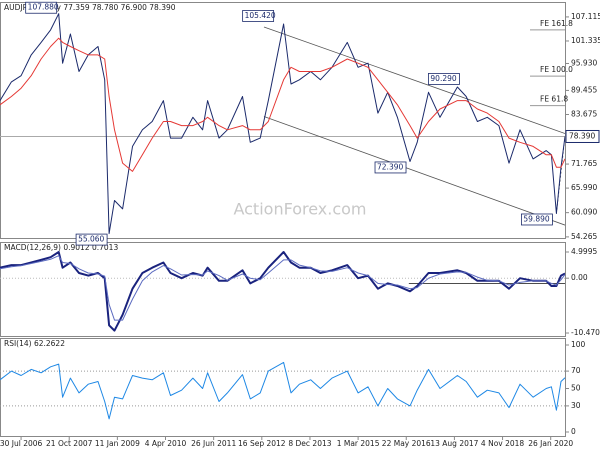  What do you see at coordinates (584, 251) in the screenshot?
I see `y-tick-label: 4.9995` at bounding box center [584, 251].